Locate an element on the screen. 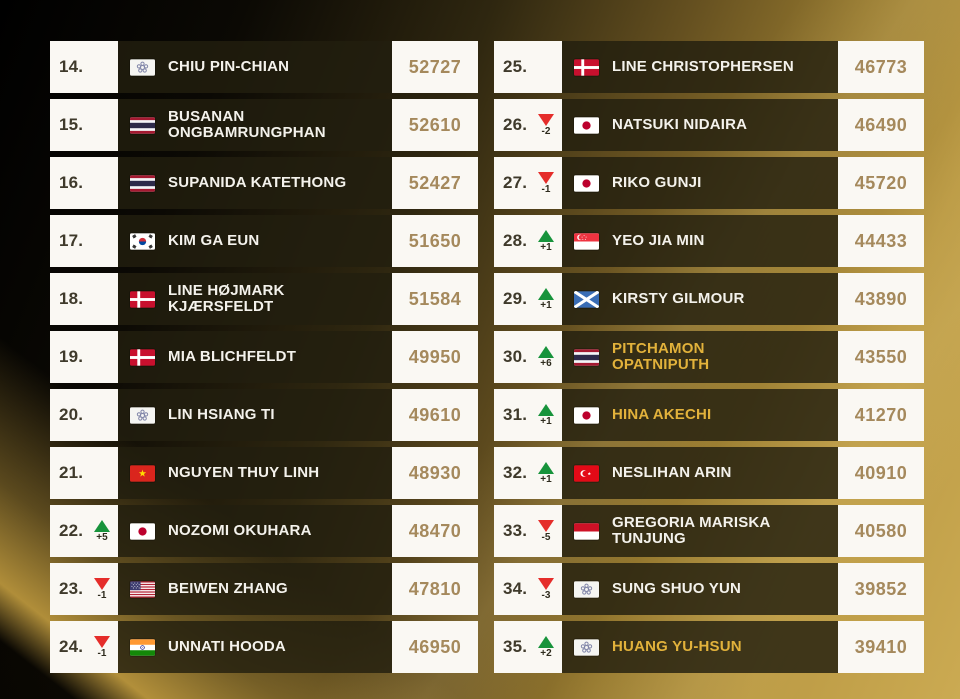 The height and width of the screenshot is (699, 960). points-value: 43550 is located at coordinates (881, 356).